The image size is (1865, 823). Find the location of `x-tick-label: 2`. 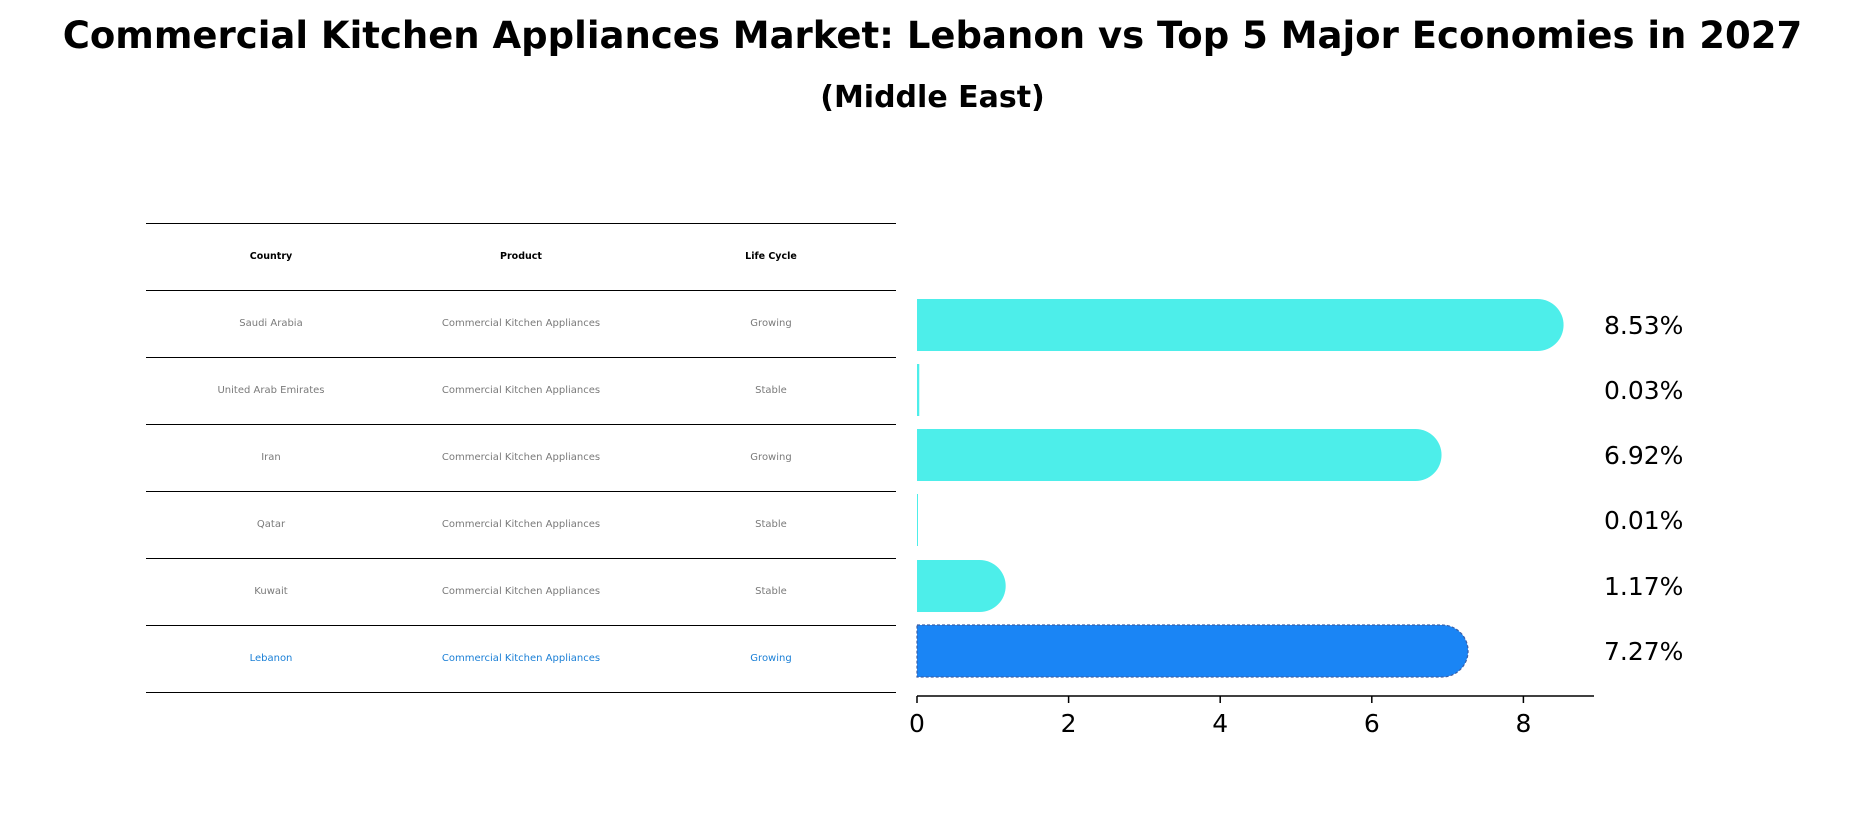

x-tick-label: 2 is located at coordinates (1069, 723).